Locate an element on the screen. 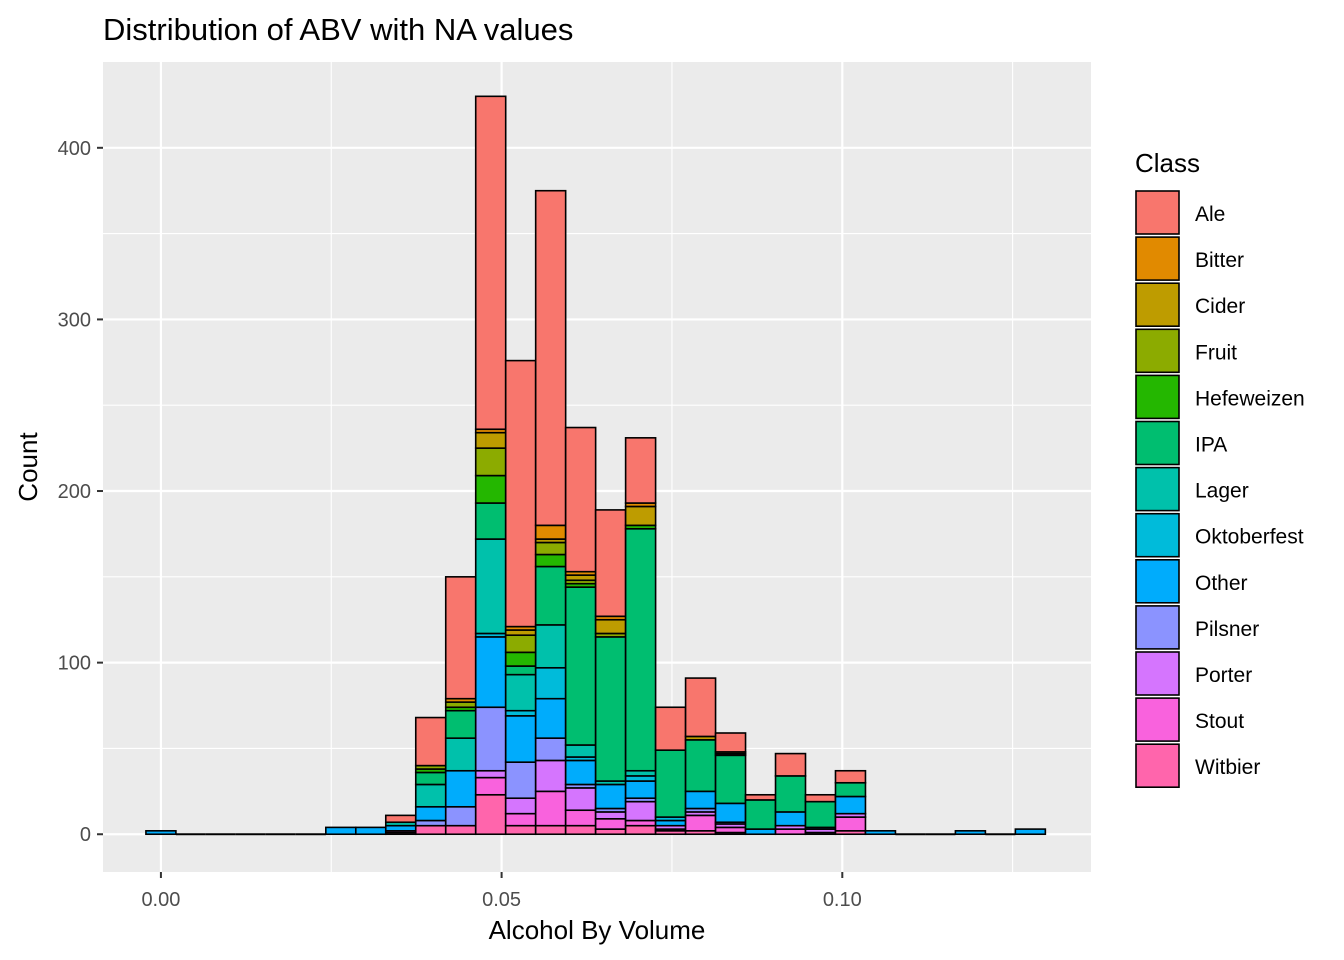 This screenshot has height=960, width=1344. y-tick-label: 400 is located at coordinates (74, 149).